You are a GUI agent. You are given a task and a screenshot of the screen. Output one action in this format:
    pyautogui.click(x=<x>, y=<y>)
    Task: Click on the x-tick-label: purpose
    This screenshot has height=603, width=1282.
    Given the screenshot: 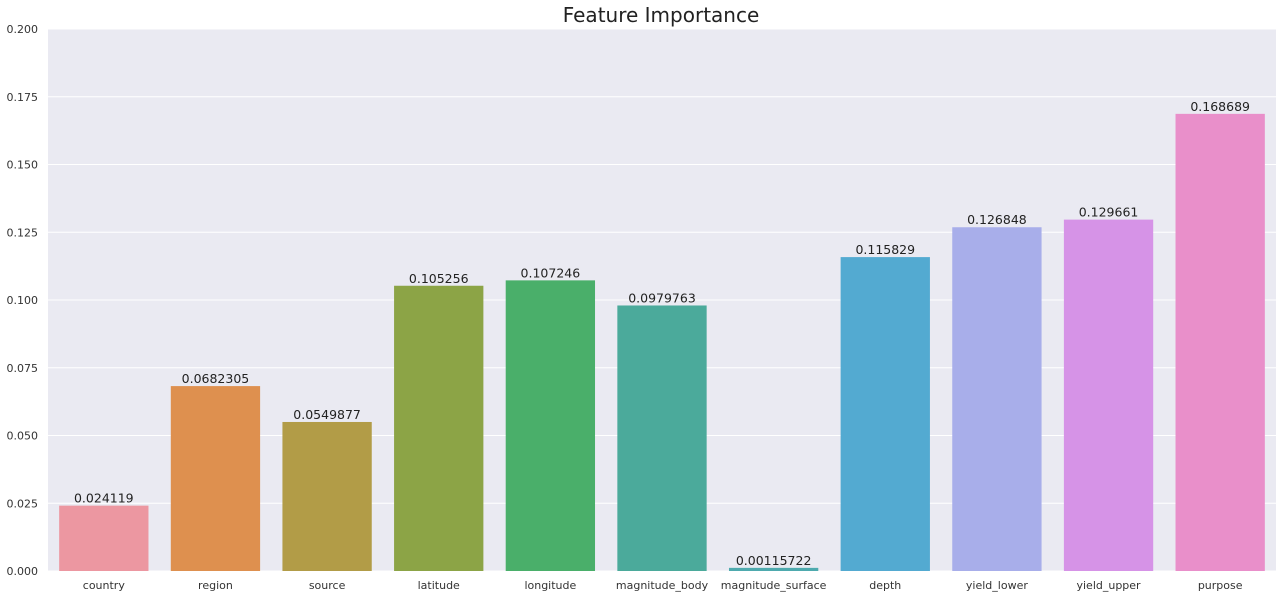 What is the action you would take?
    pyautogui.click(x=1220, y=585)
    